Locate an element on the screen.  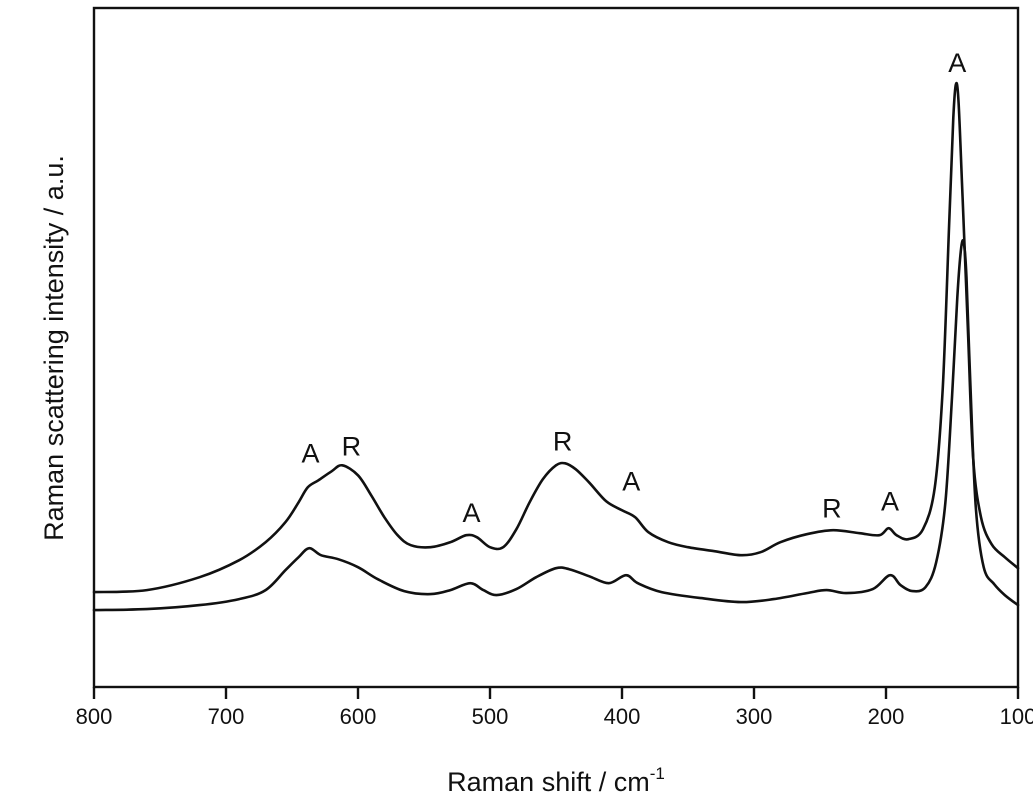
x-axis-ticks: 800 700 600 500 400 300 200 100 is located at coordinates (554, 708).